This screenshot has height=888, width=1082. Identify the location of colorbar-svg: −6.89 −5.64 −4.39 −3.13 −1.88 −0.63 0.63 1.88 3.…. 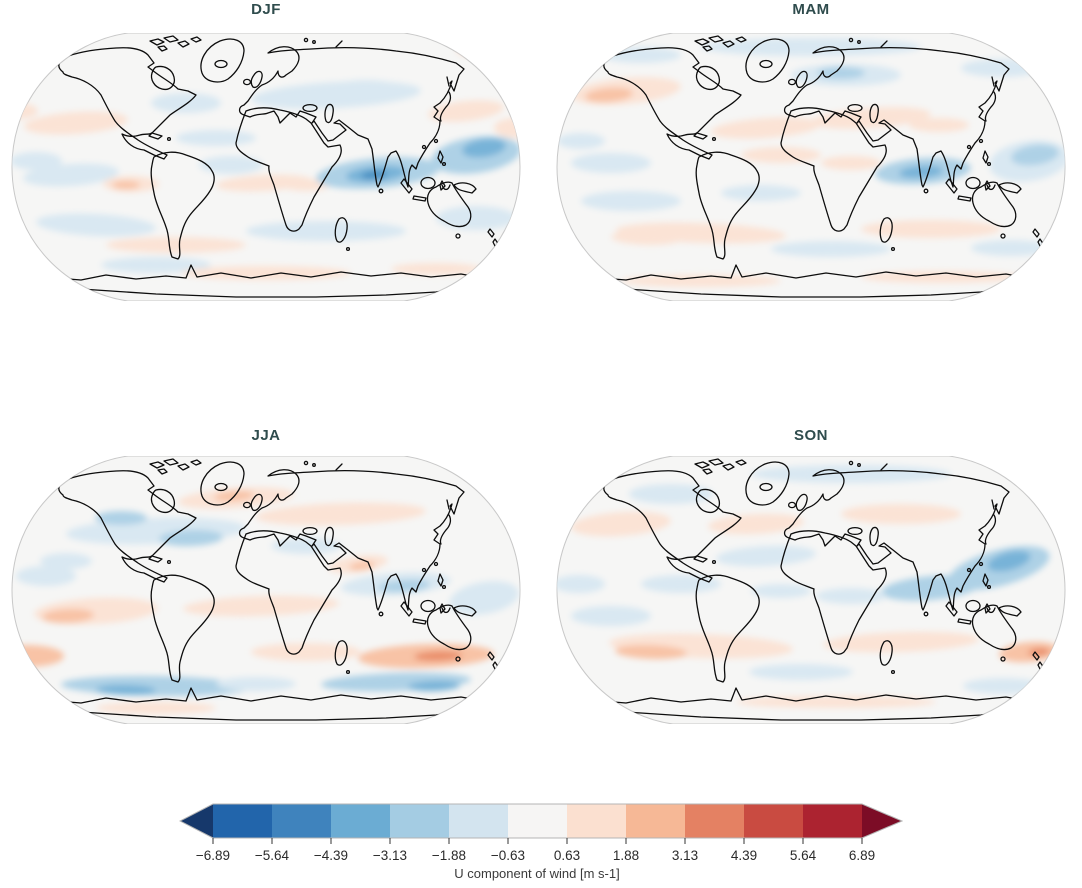
(541, 842).